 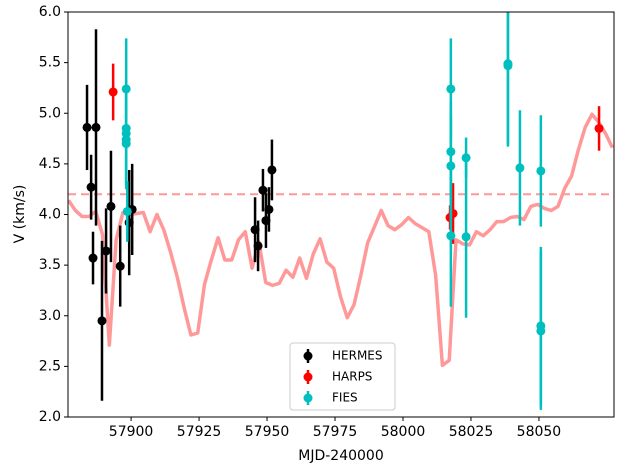 What do you see at coordinates (539, 432) in the screenshot?
I see `x-tick-label: 58050` at bounding box center [539, 432].